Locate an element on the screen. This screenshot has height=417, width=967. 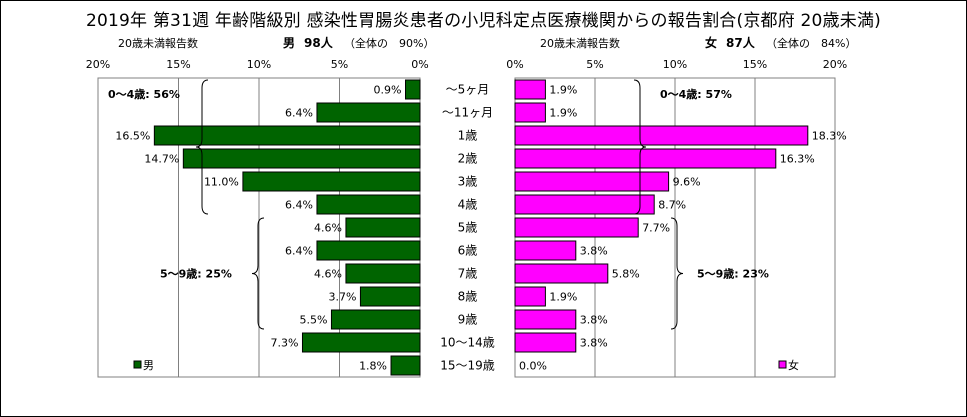
female-0-4-brace is located at coordinates (640, 147).